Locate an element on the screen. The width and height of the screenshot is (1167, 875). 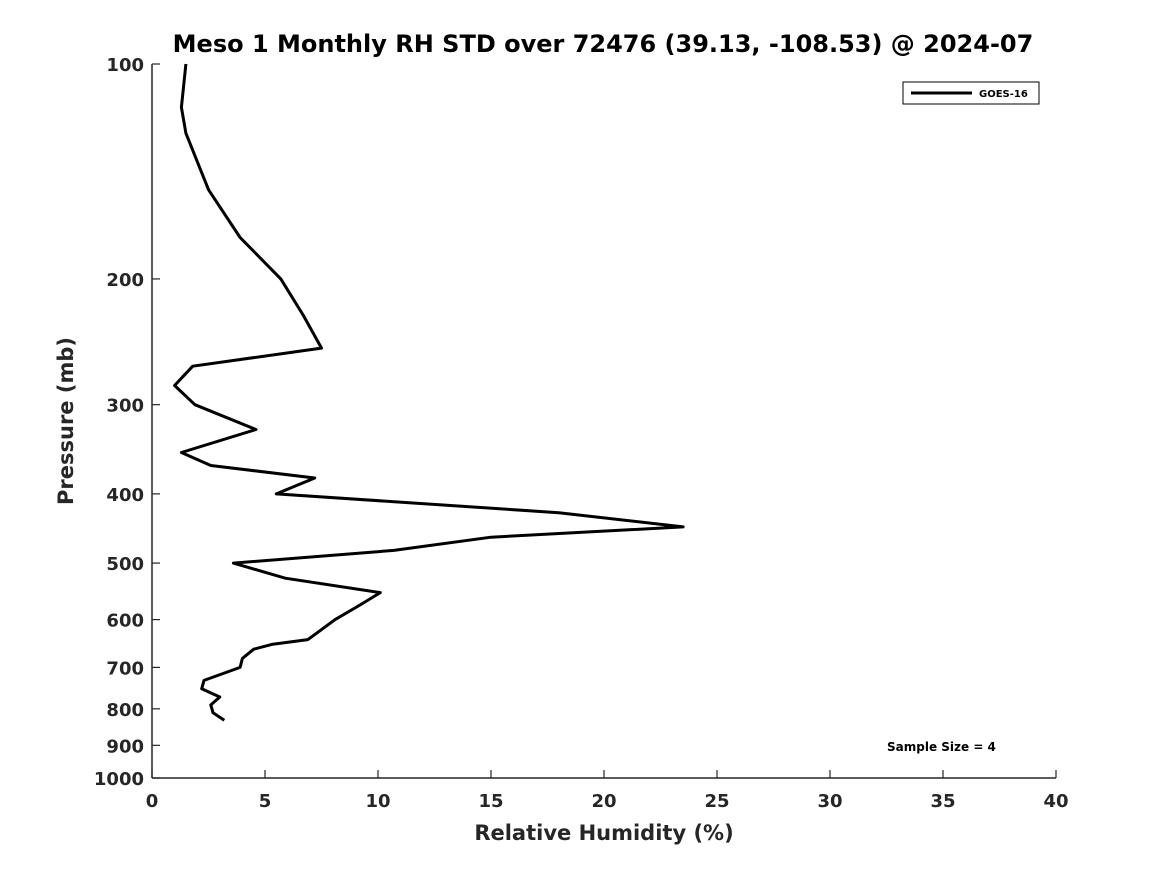
x-tick-label: 0 is located at coordinates (152, 801).